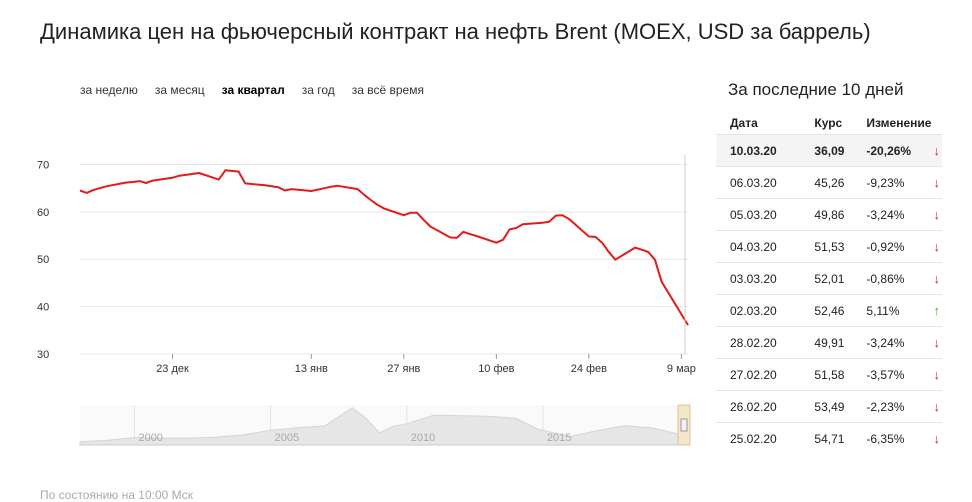 The width and height of the screenshot is (972, 502). What do you see at coordinates (765, 342) in the screenshot?
I see `row-date: 28.02.20` at bounding box center [765, 342].